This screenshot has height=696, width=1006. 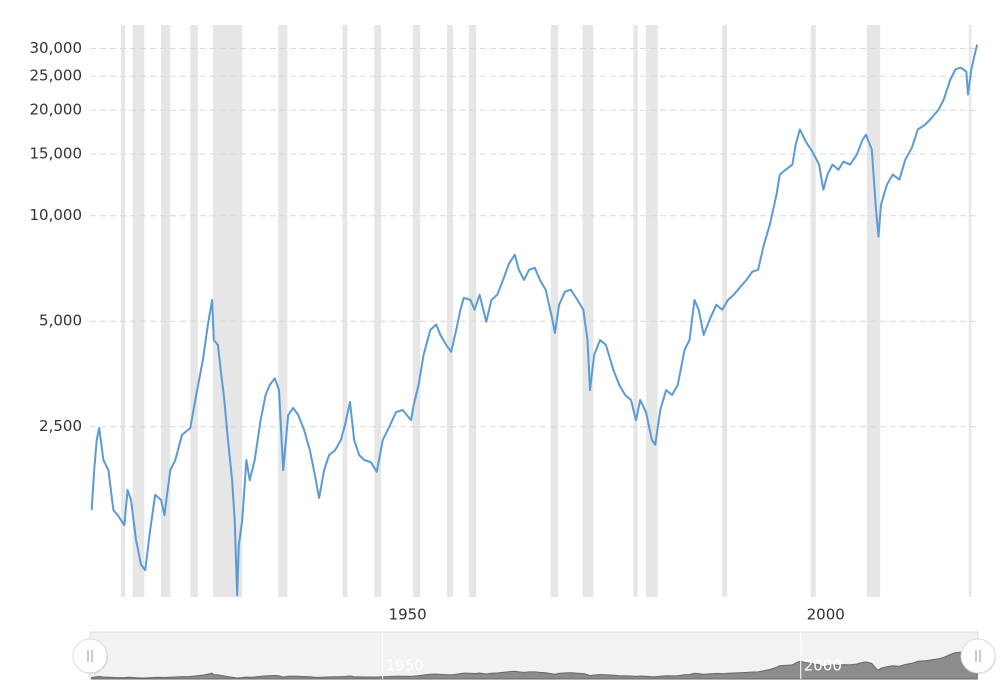 What do you see at coordinates (408, 615) in the screenshot?
I see `x-tick-label: 1950` at bounding box center [408, 615].